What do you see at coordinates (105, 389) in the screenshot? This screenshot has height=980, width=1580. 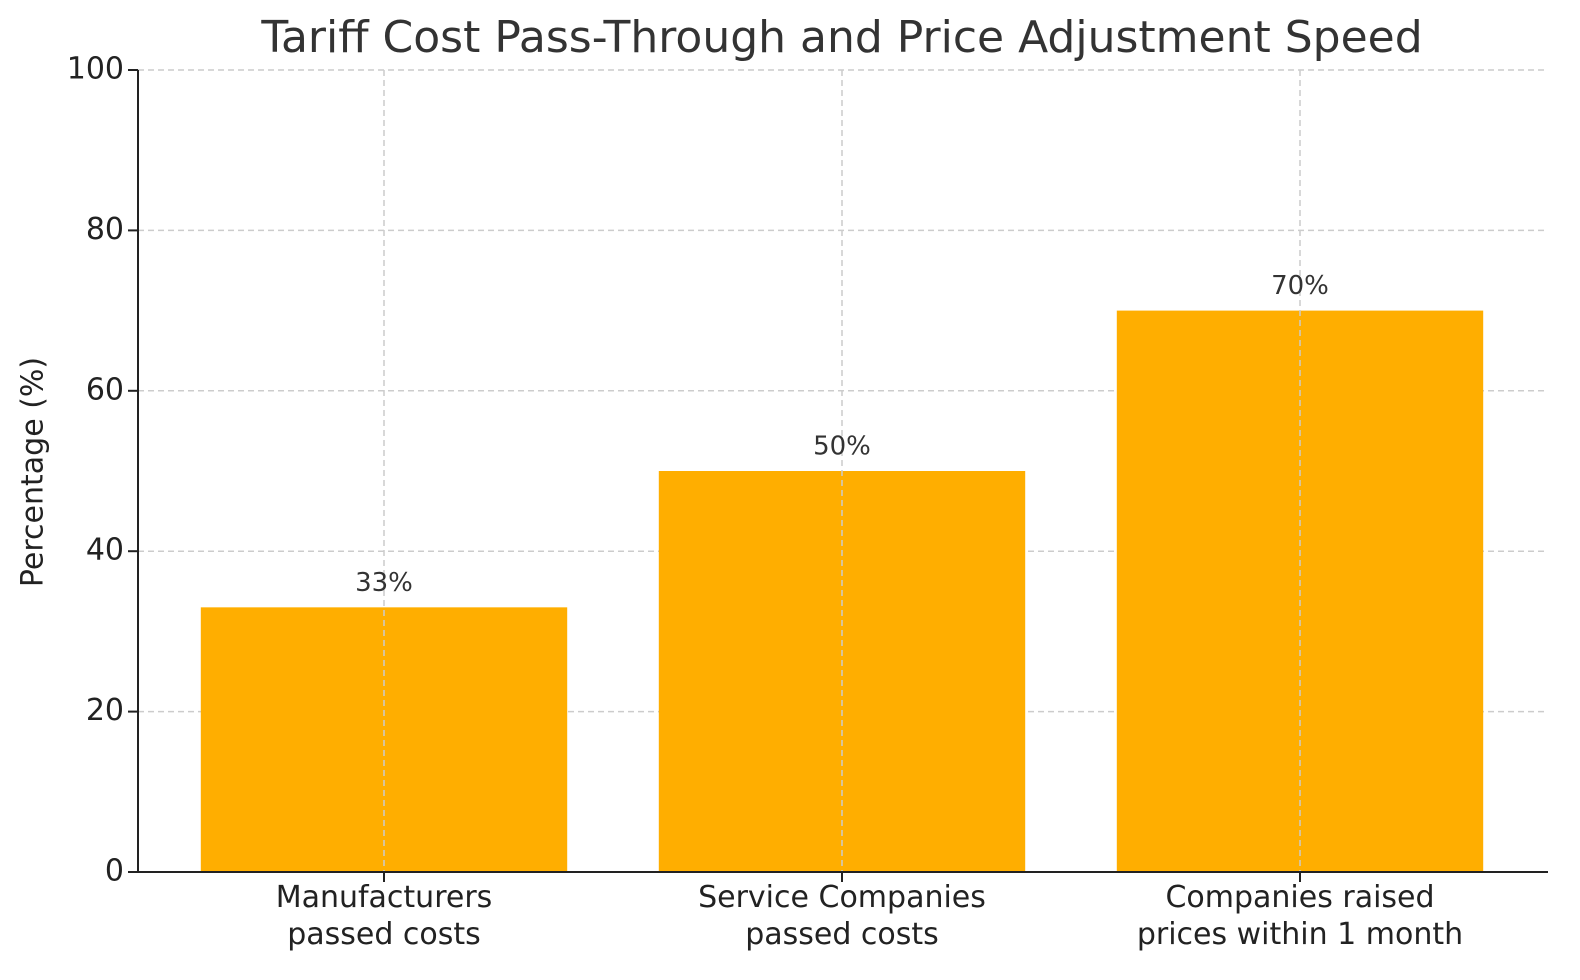 I see `y-tick-label: 60` at bounding box center [105, 389].